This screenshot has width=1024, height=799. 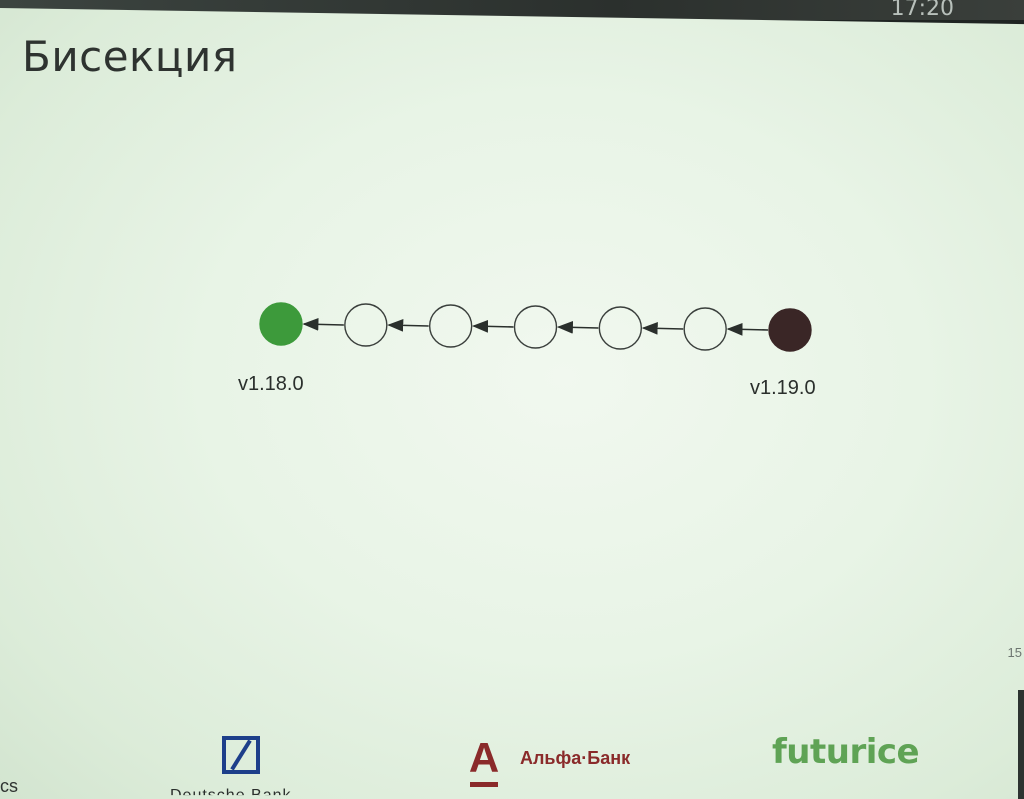 I want to click on alfa-letter: A, so click(x=484, y=757).